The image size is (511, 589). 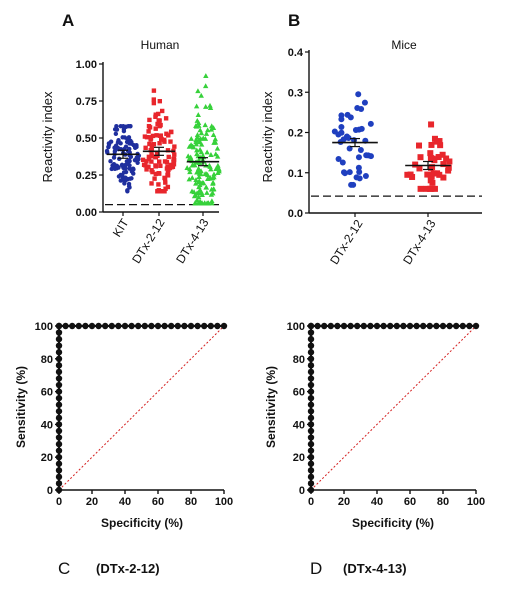 What do you see at coordinates (86, 139) in the screenshot?
I see `y-tick-label: 0.50` at bounding box center [86, 139].